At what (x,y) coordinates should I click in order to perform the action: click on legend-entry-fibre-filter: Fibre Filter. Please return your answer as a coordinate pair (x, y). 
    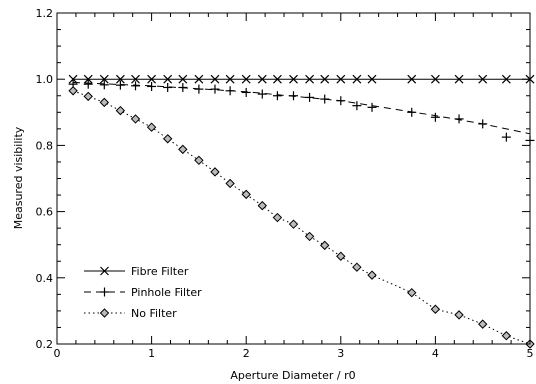
    Looking at the image, I should click on (136, 271).